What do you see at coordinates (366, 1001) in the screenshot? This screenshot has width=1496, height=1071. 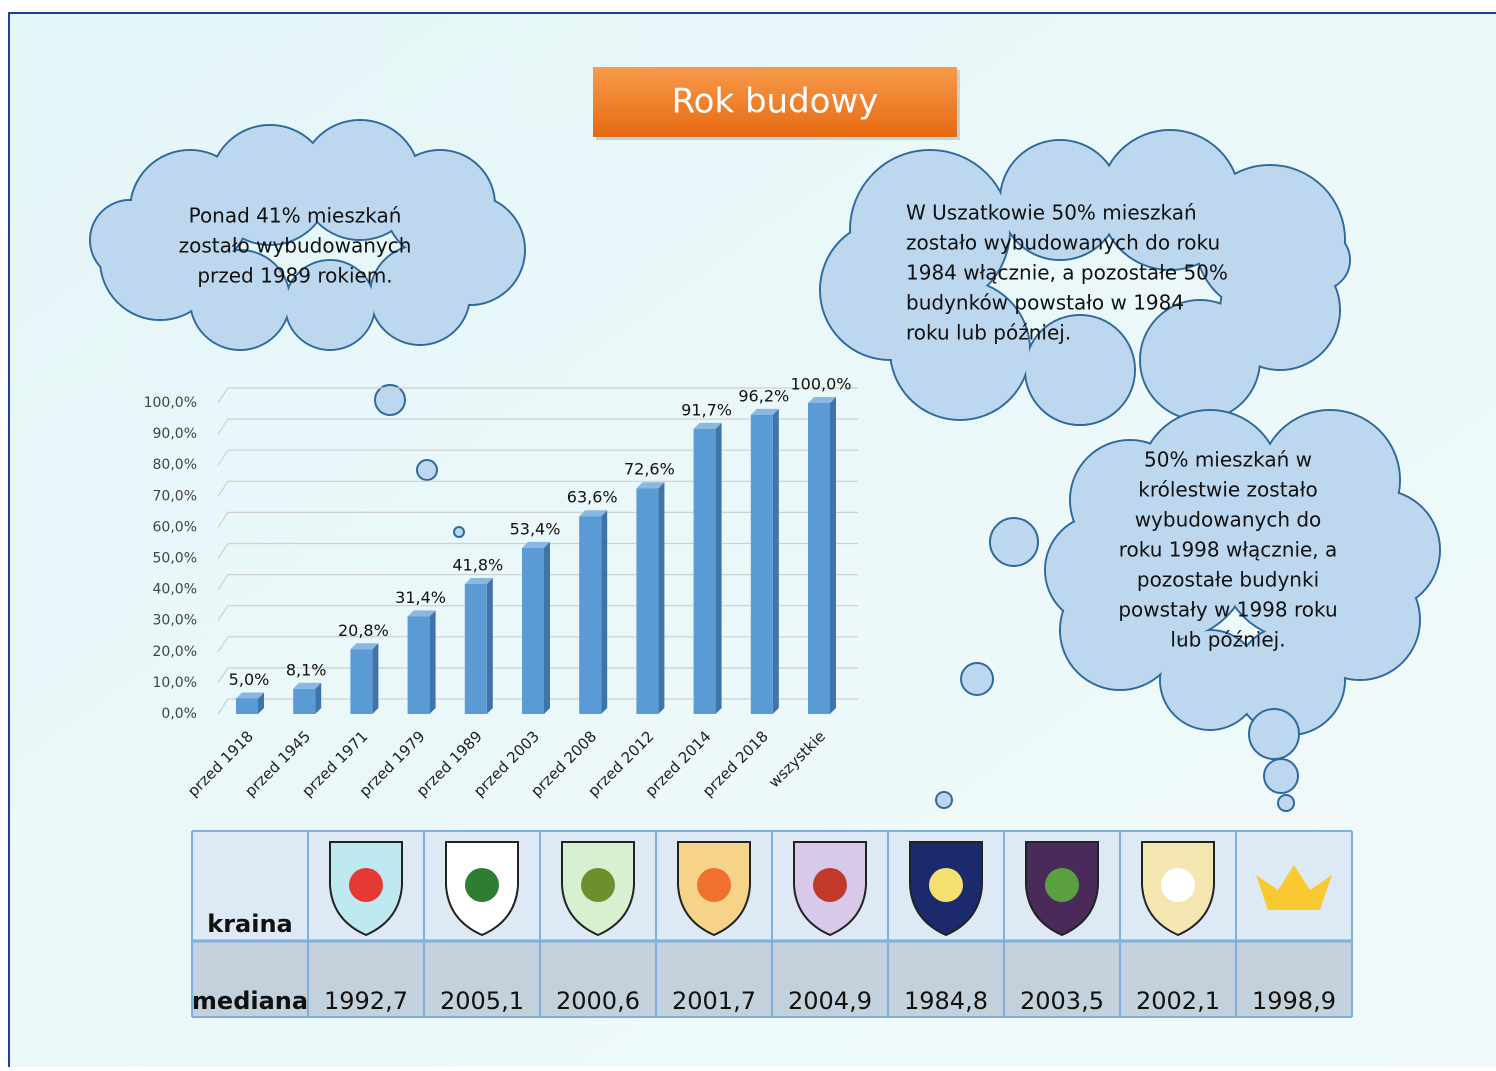 I see `median-value: 1992,7` at bounding box center [366, 1001].